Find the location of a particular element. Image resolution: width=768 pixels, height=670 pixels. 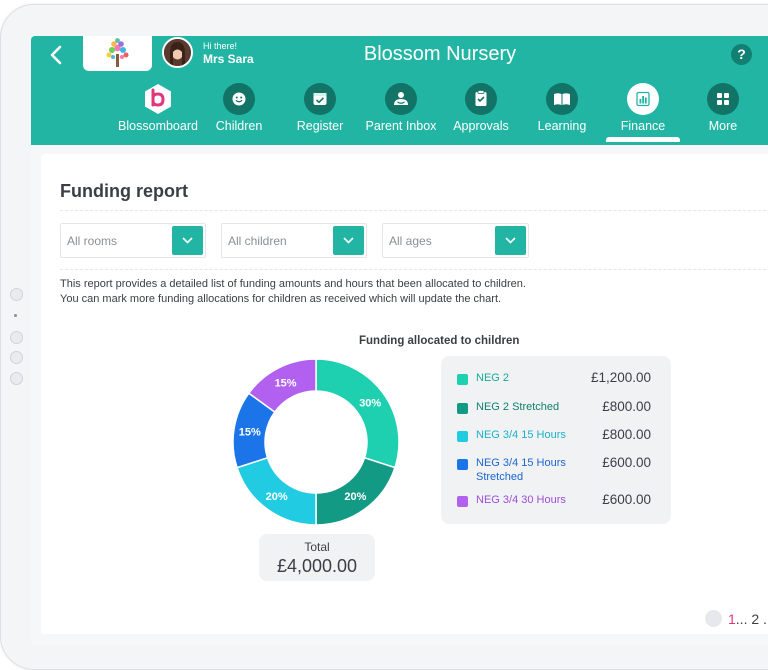

app-title: Blossom Nursery is located at coordinates (440, 54).